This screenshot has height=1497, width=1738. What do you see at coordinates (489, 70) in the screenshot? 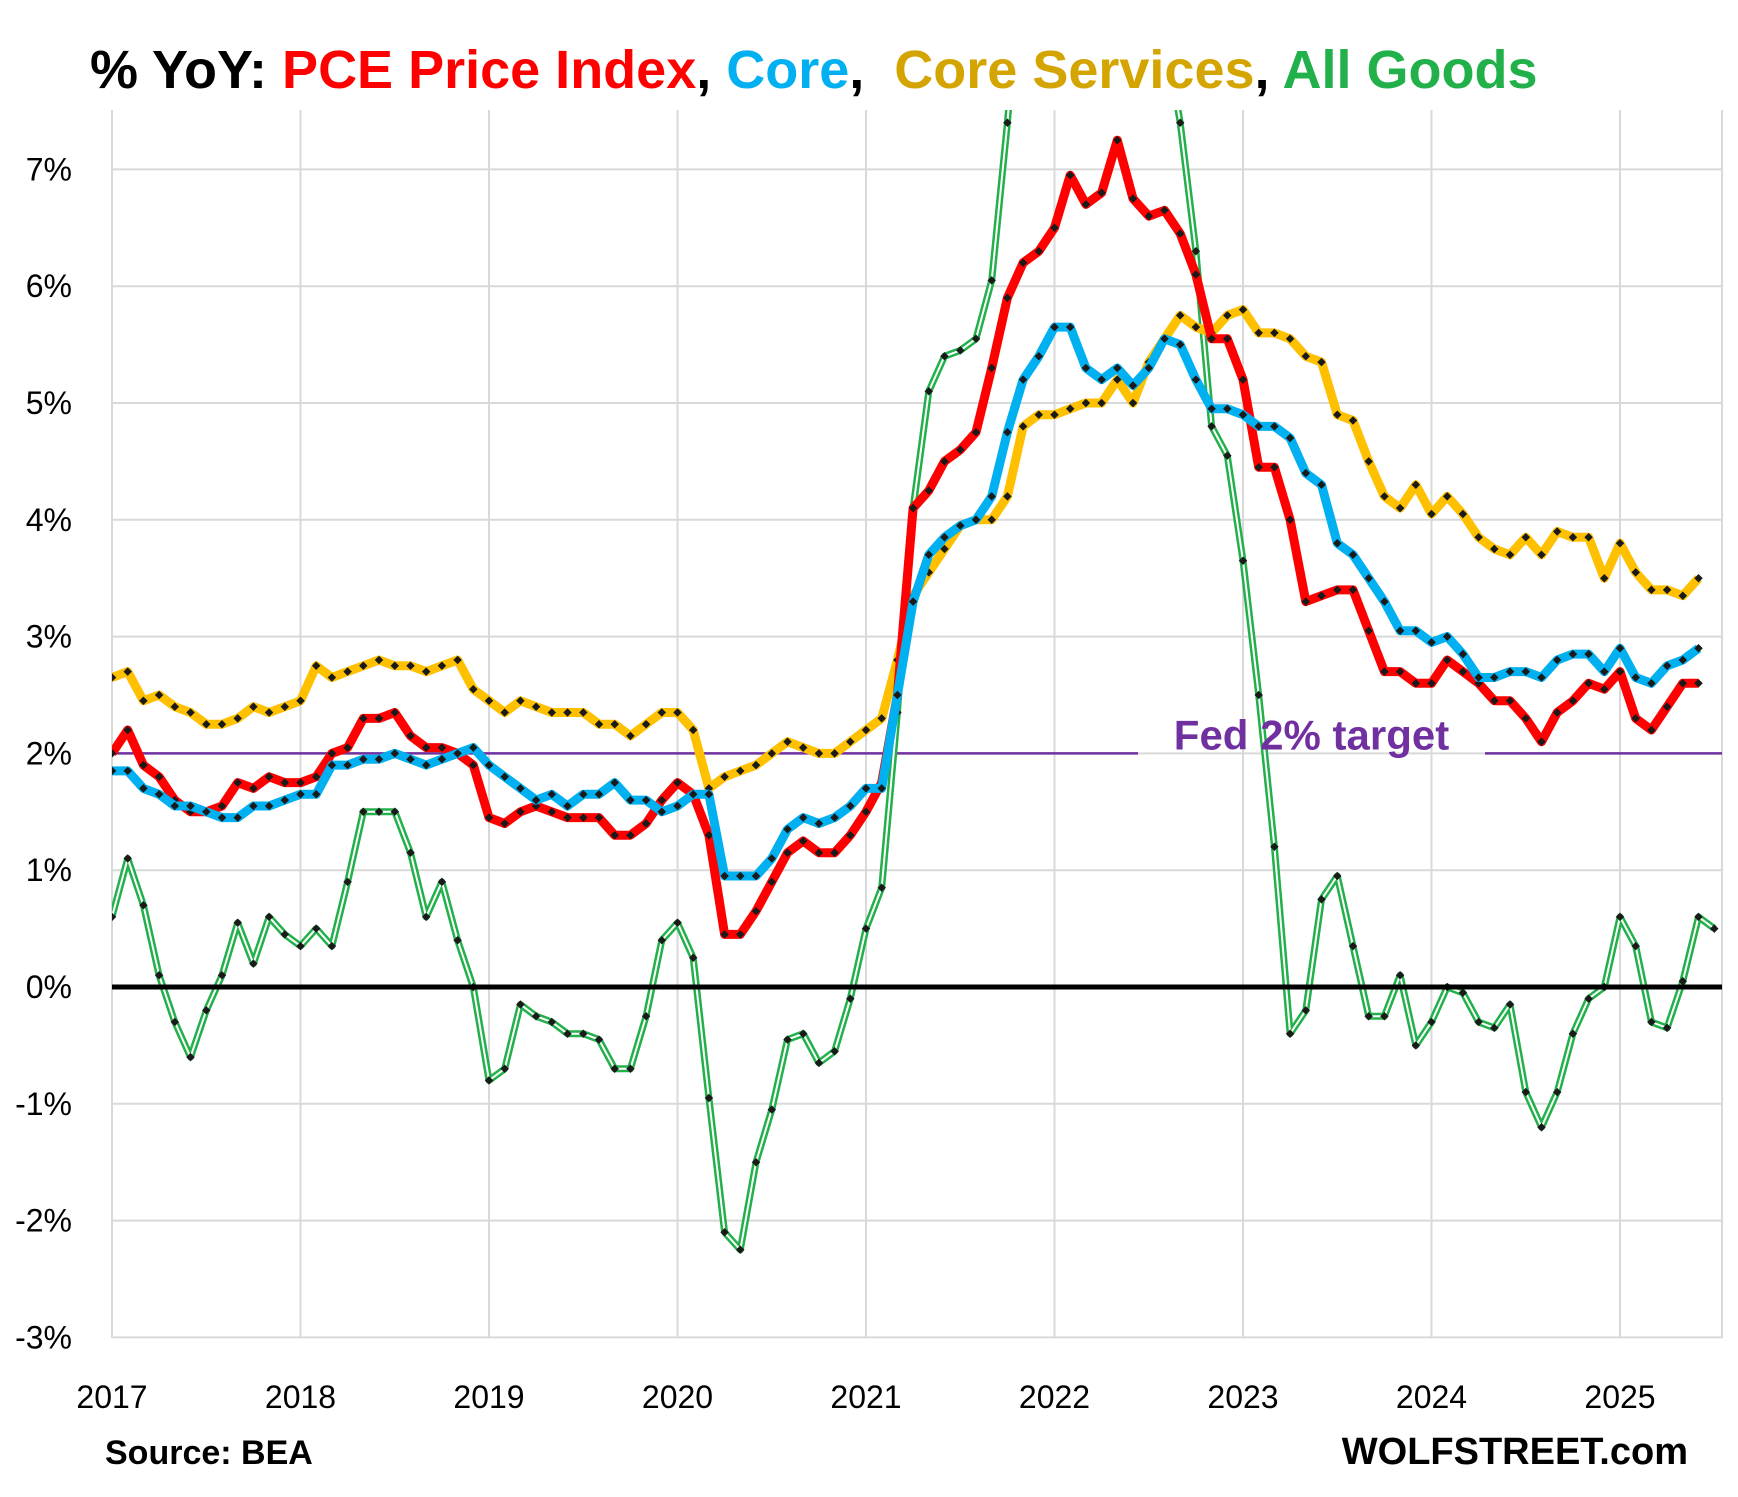
I see `title-part-1: PCE Price Index` at bounding box center [489, 70].